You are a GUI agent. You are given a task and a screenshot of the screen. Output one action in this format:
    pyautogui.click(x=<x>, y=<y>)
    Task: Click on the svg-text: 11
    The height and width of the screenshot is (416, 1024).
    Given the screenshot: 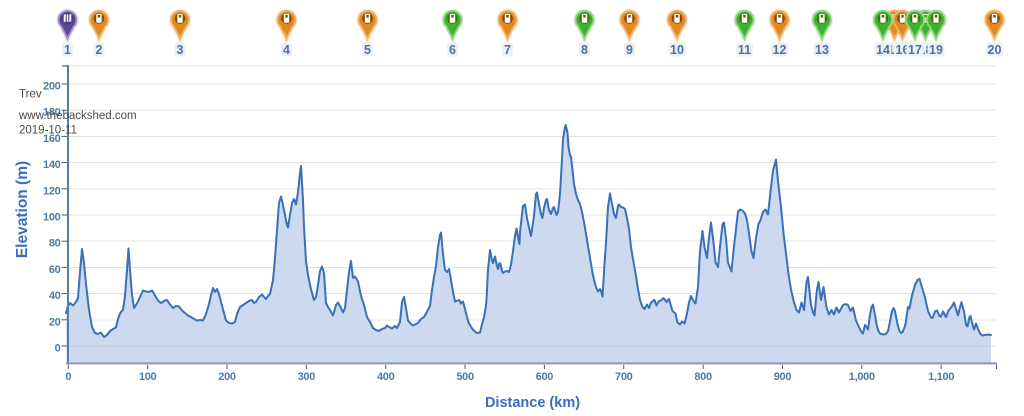 What is the action you would take?
    pyautogui.click(x=744, y=50)
    